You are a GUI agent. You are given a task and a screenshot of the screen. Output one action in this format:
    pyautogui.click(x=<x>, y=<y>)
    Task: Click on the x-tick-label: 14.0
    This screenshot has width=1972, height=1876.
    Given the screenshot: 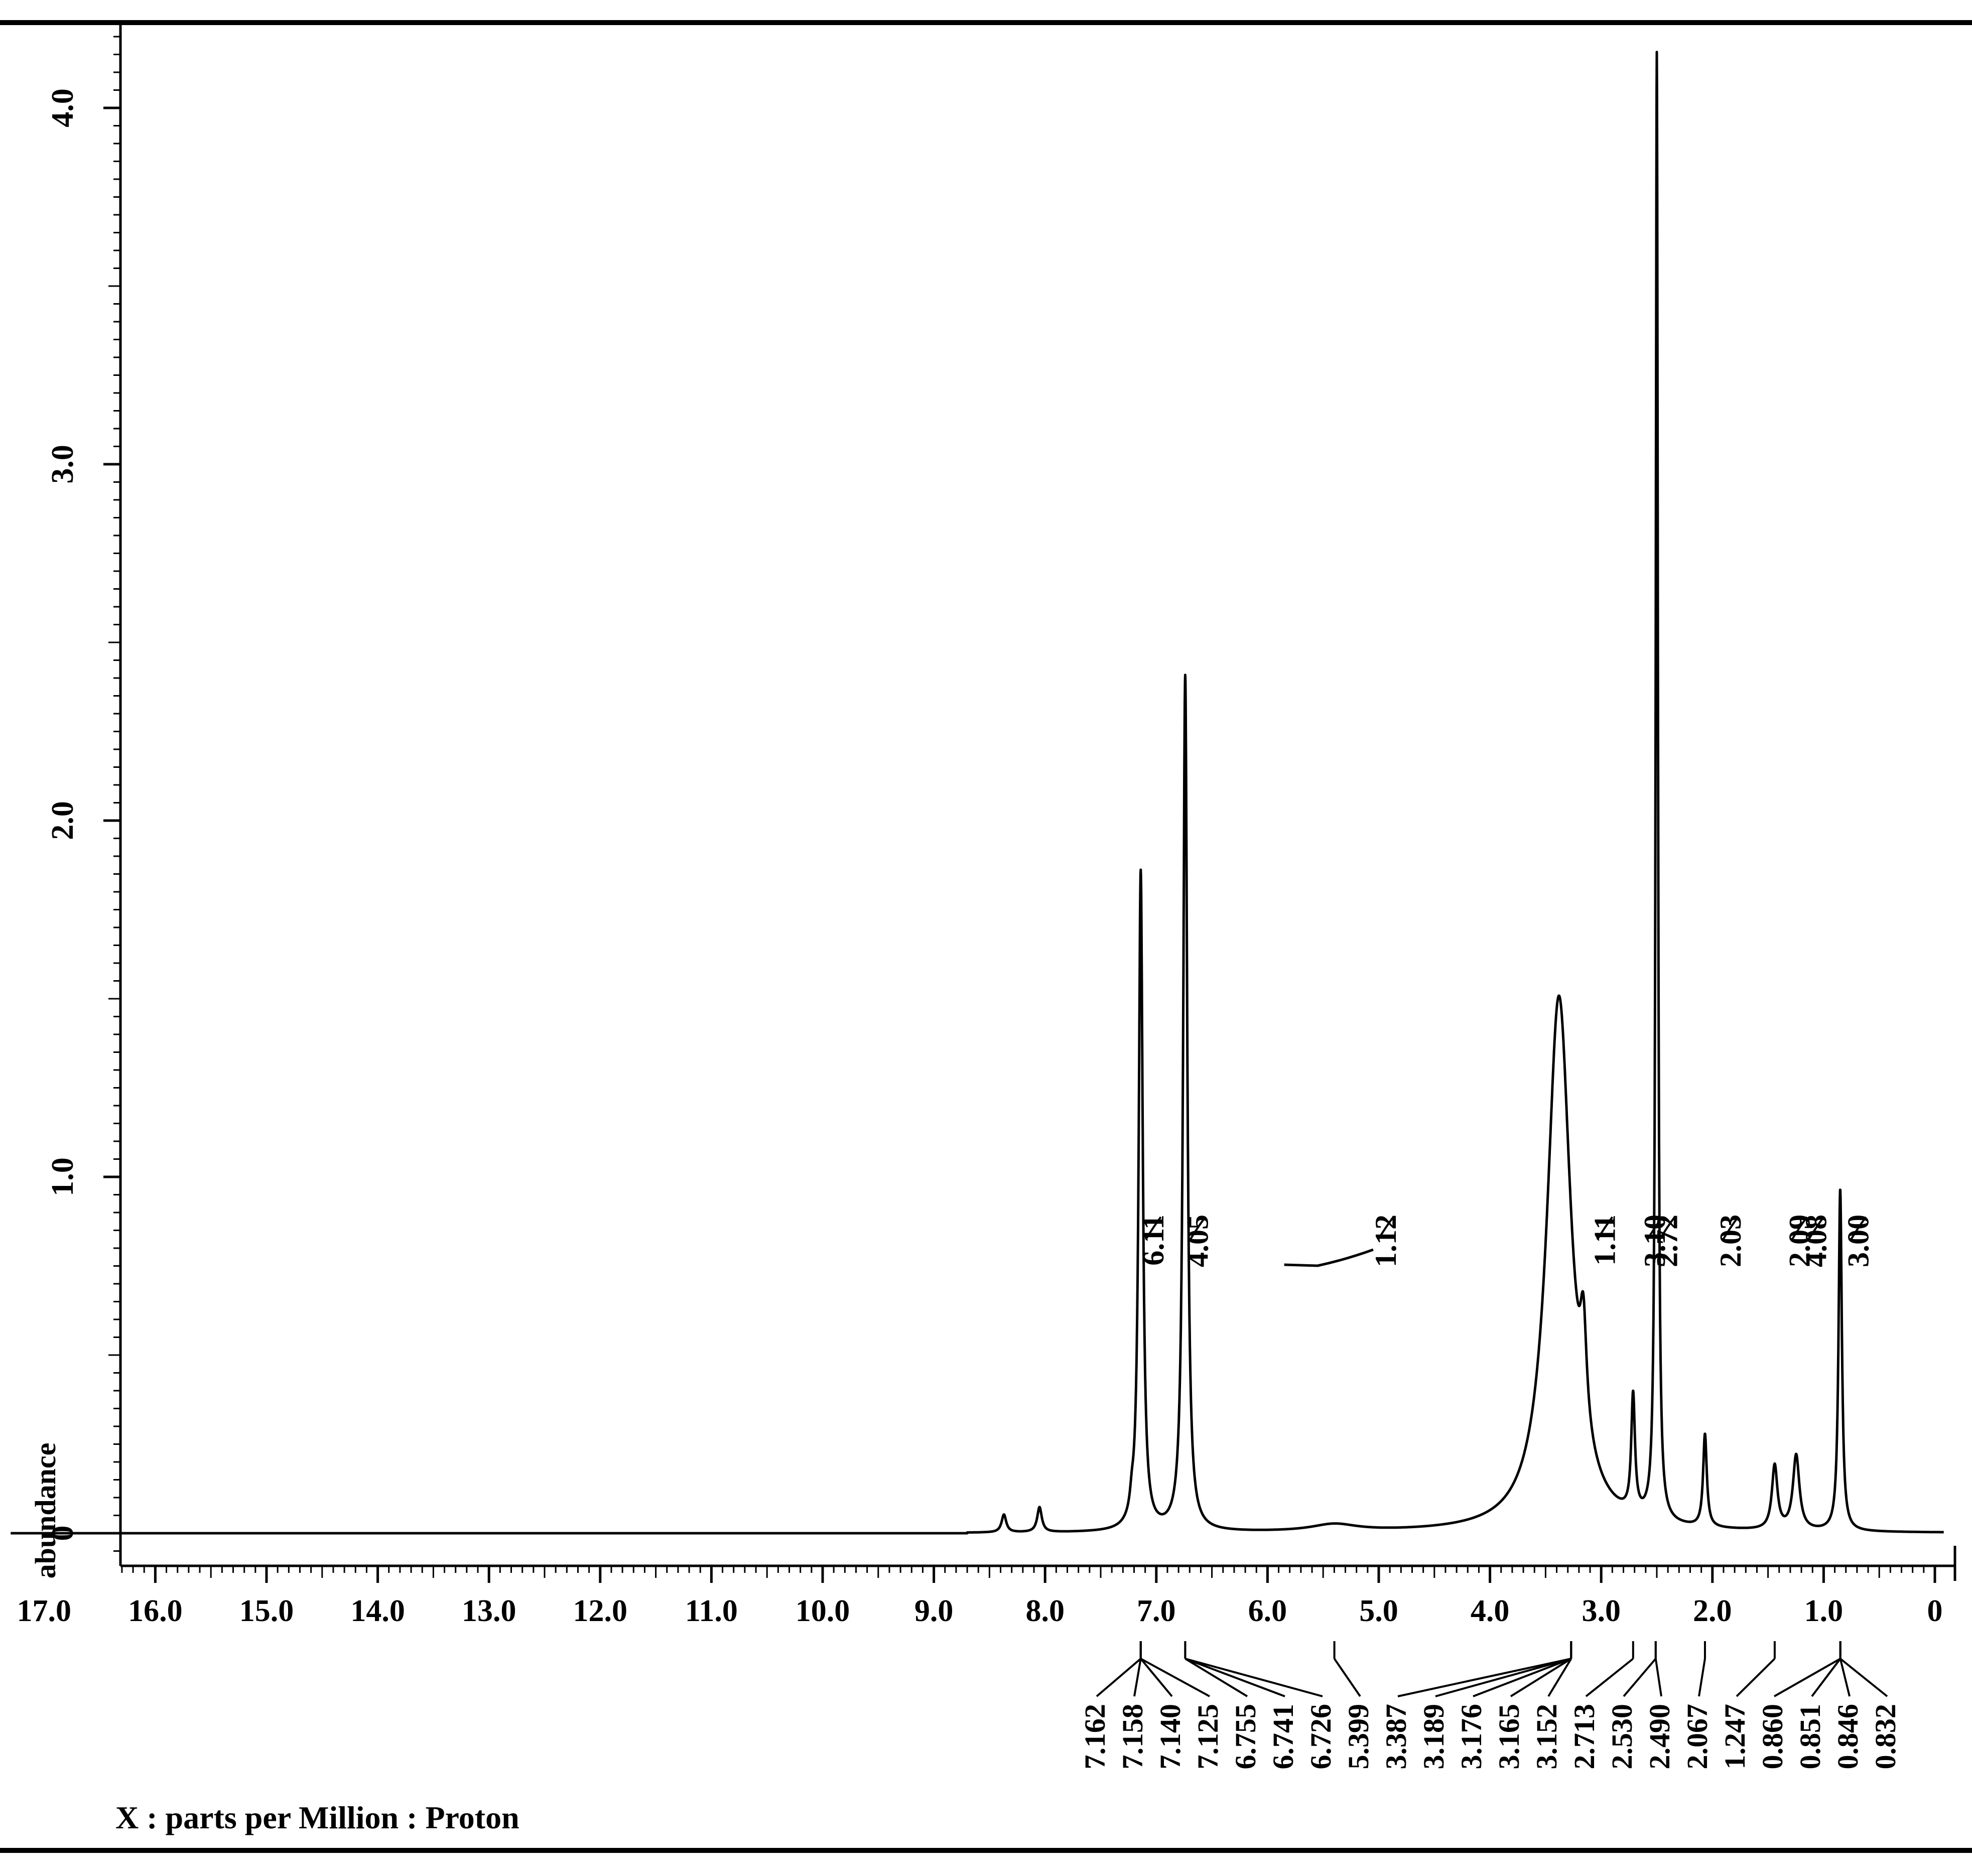 What is the action you would take?
    pyautogui.click(x=377, y=1611)
    